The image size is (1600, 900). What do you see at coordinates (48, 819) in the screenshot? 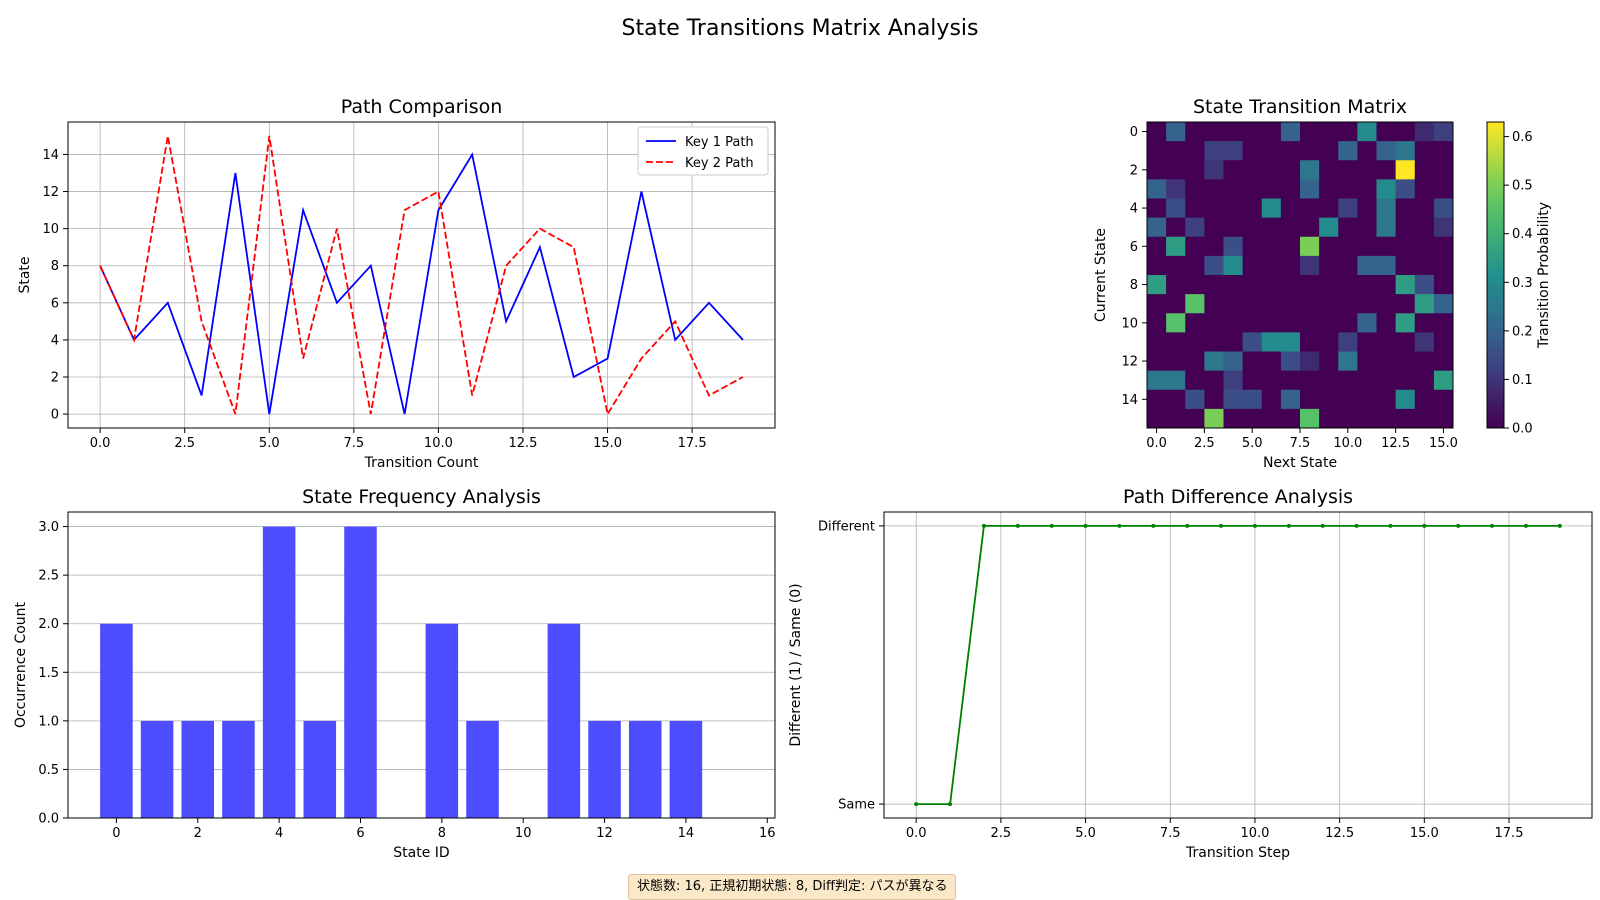
I see `y-tick-label: 0.0` at bounding box center [48, 819].